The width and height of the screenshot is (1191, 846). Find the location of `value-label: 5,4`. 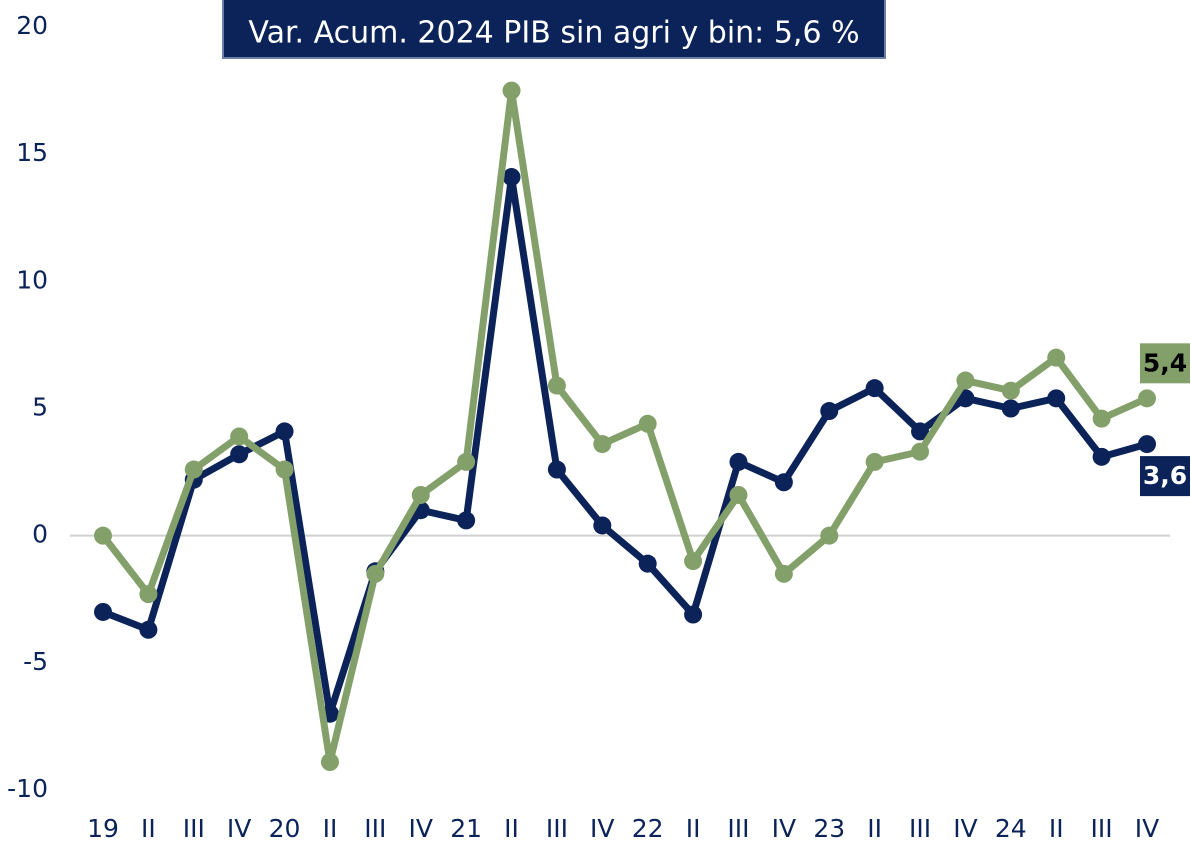

value-label: 5,4 is located at coordinates (1165, 362).